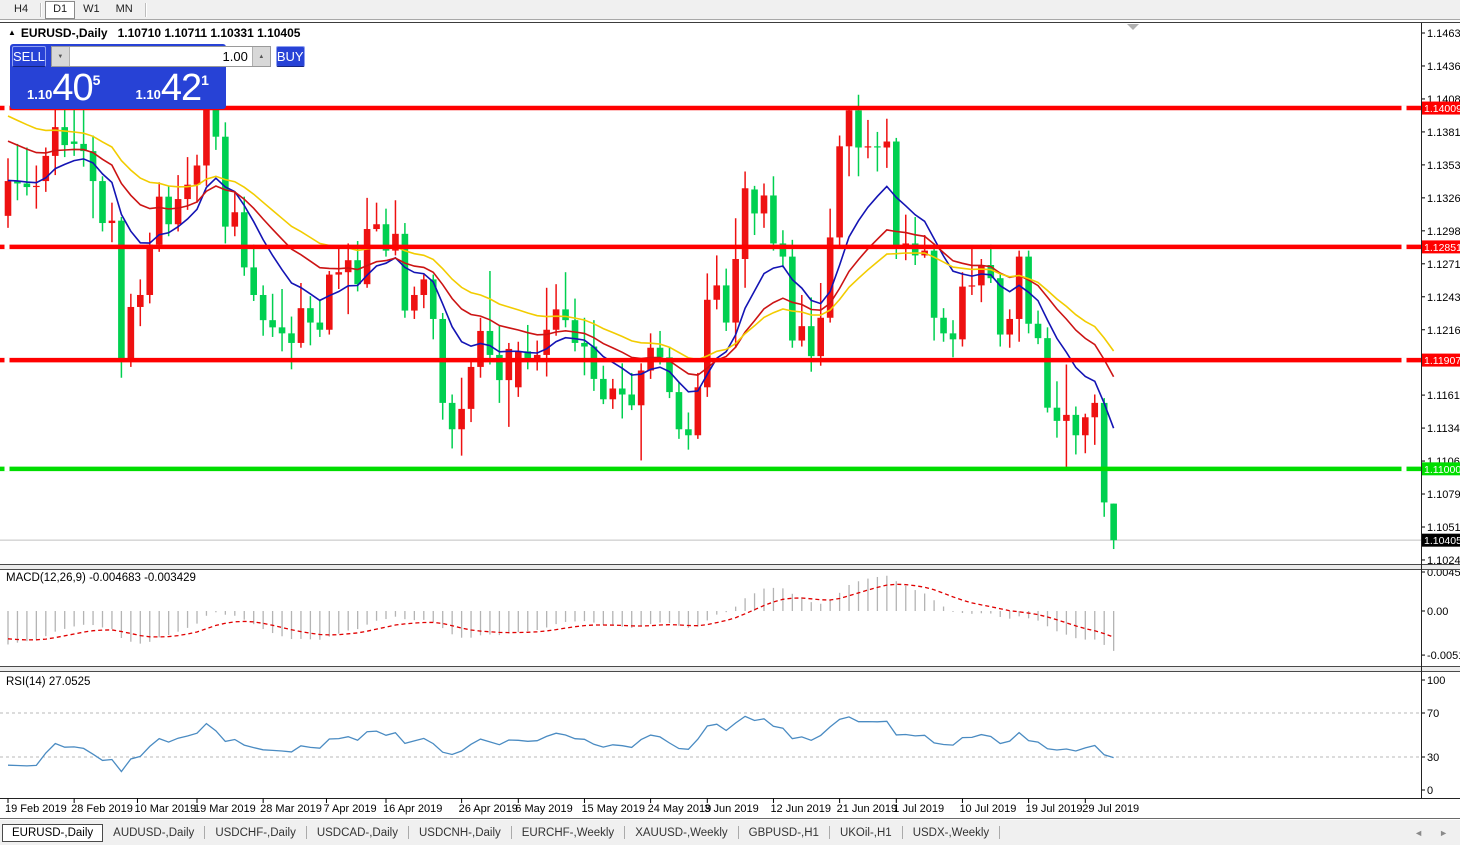 The image size is (1460, 845). Describe the element at coordinates (731, 809) in the screenshot. I see `svg-text: 3 Jun 2019` at that location.